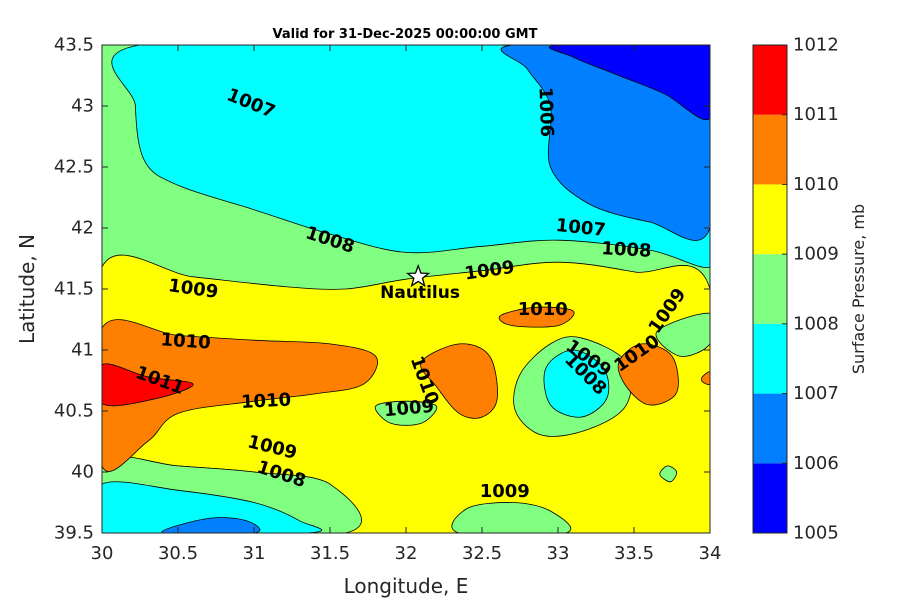 Image resolution: width=900 pixels, height=600 pixels. What do you see at coordinates (816, 533) in the screenshot?
I see `colorbar-tick-label: 1005` at bounding box center [816, 533].